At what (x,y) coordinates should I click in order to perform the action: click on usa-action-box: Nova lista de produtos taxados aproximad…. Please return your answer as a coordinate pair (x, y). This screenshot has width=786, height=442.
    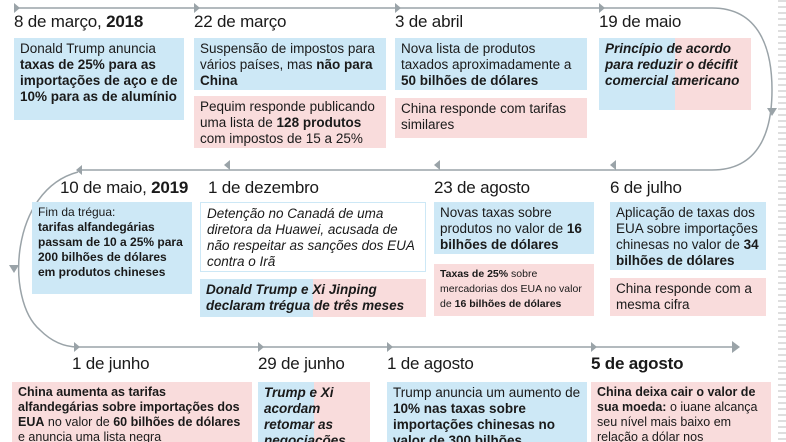
    Looking at the image, I should click on (491, 64).